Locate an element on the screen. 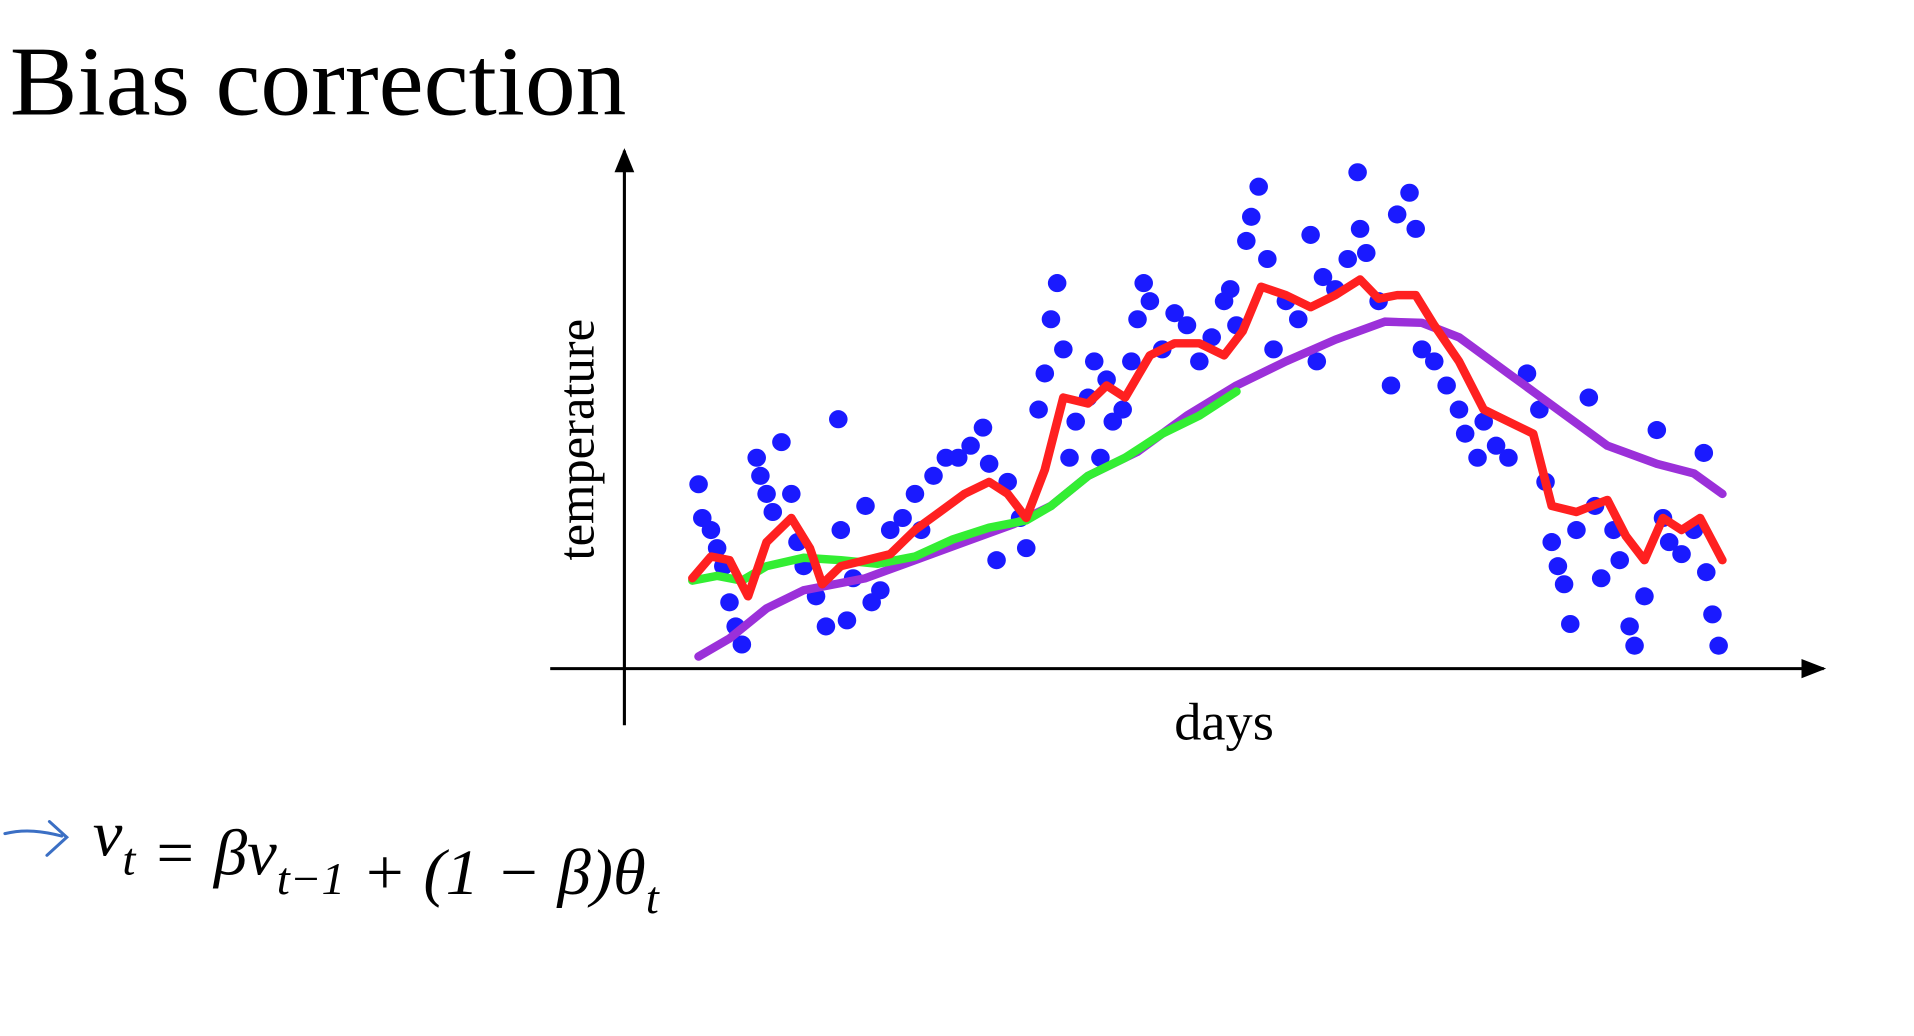 The image size is (1914, 1036). formula-term: = βv is located at coordinates (206, 853).